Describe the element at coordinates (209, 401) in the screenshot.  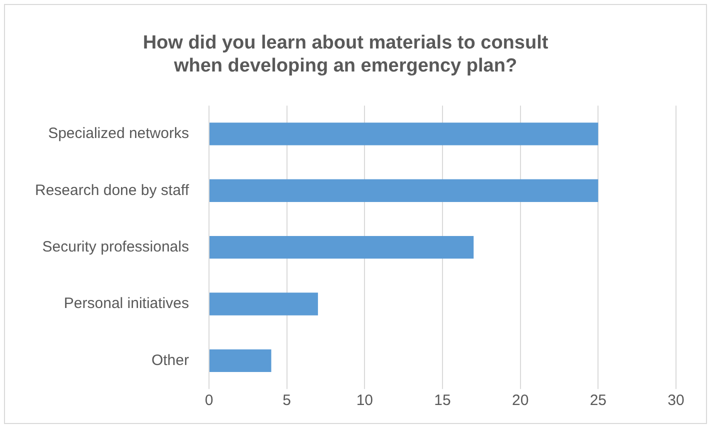
I see `x-tick-label: 0` at that location.